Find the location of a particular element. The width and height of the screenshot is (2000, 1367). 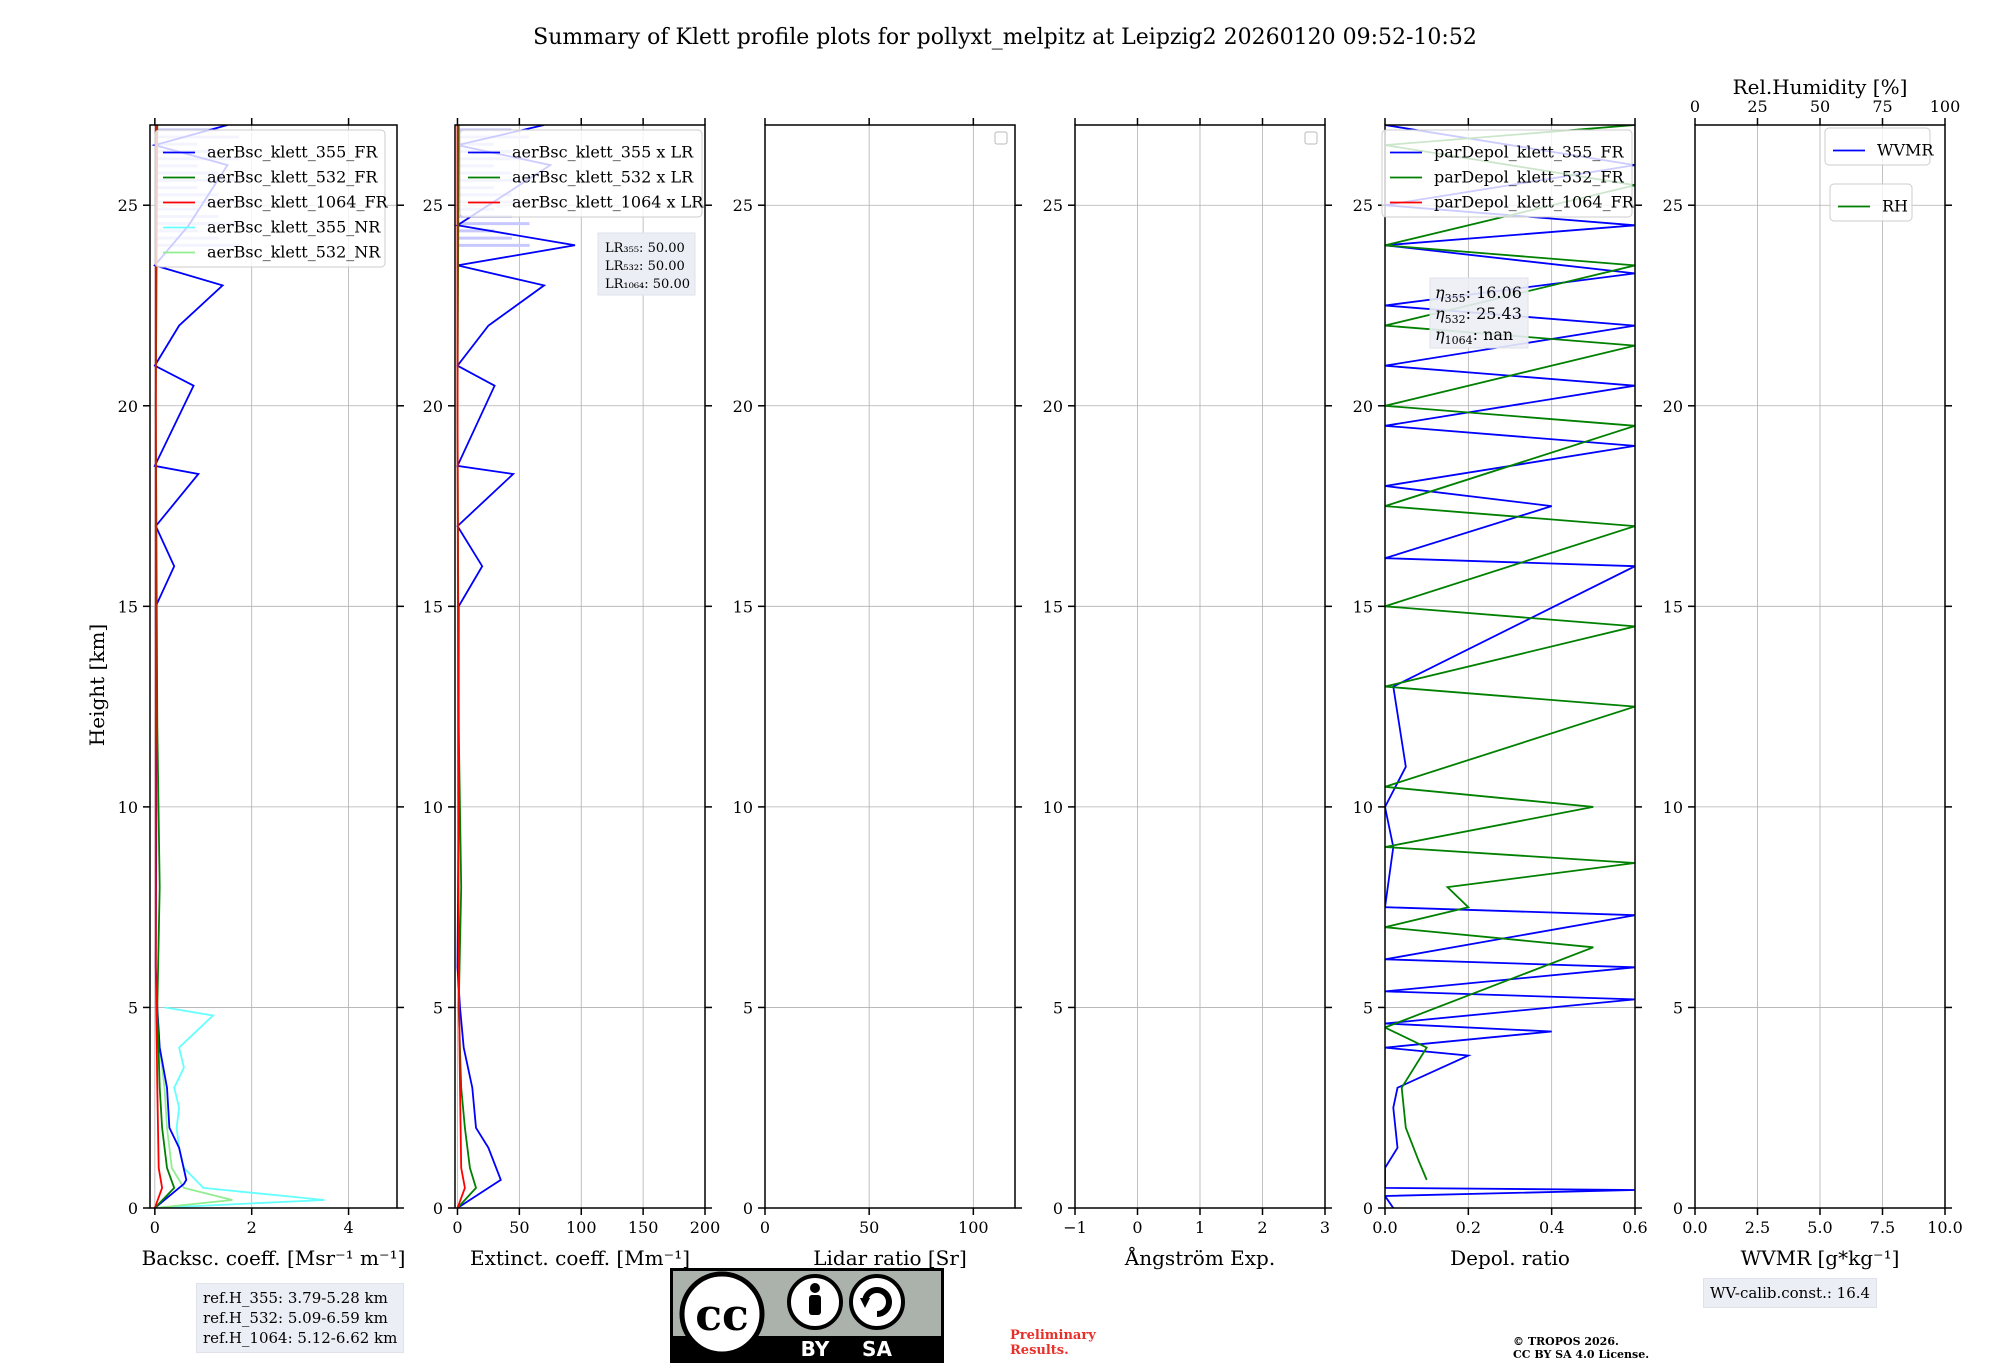

legend-wvmr: WVMR is located at coordinates (1879, 146).